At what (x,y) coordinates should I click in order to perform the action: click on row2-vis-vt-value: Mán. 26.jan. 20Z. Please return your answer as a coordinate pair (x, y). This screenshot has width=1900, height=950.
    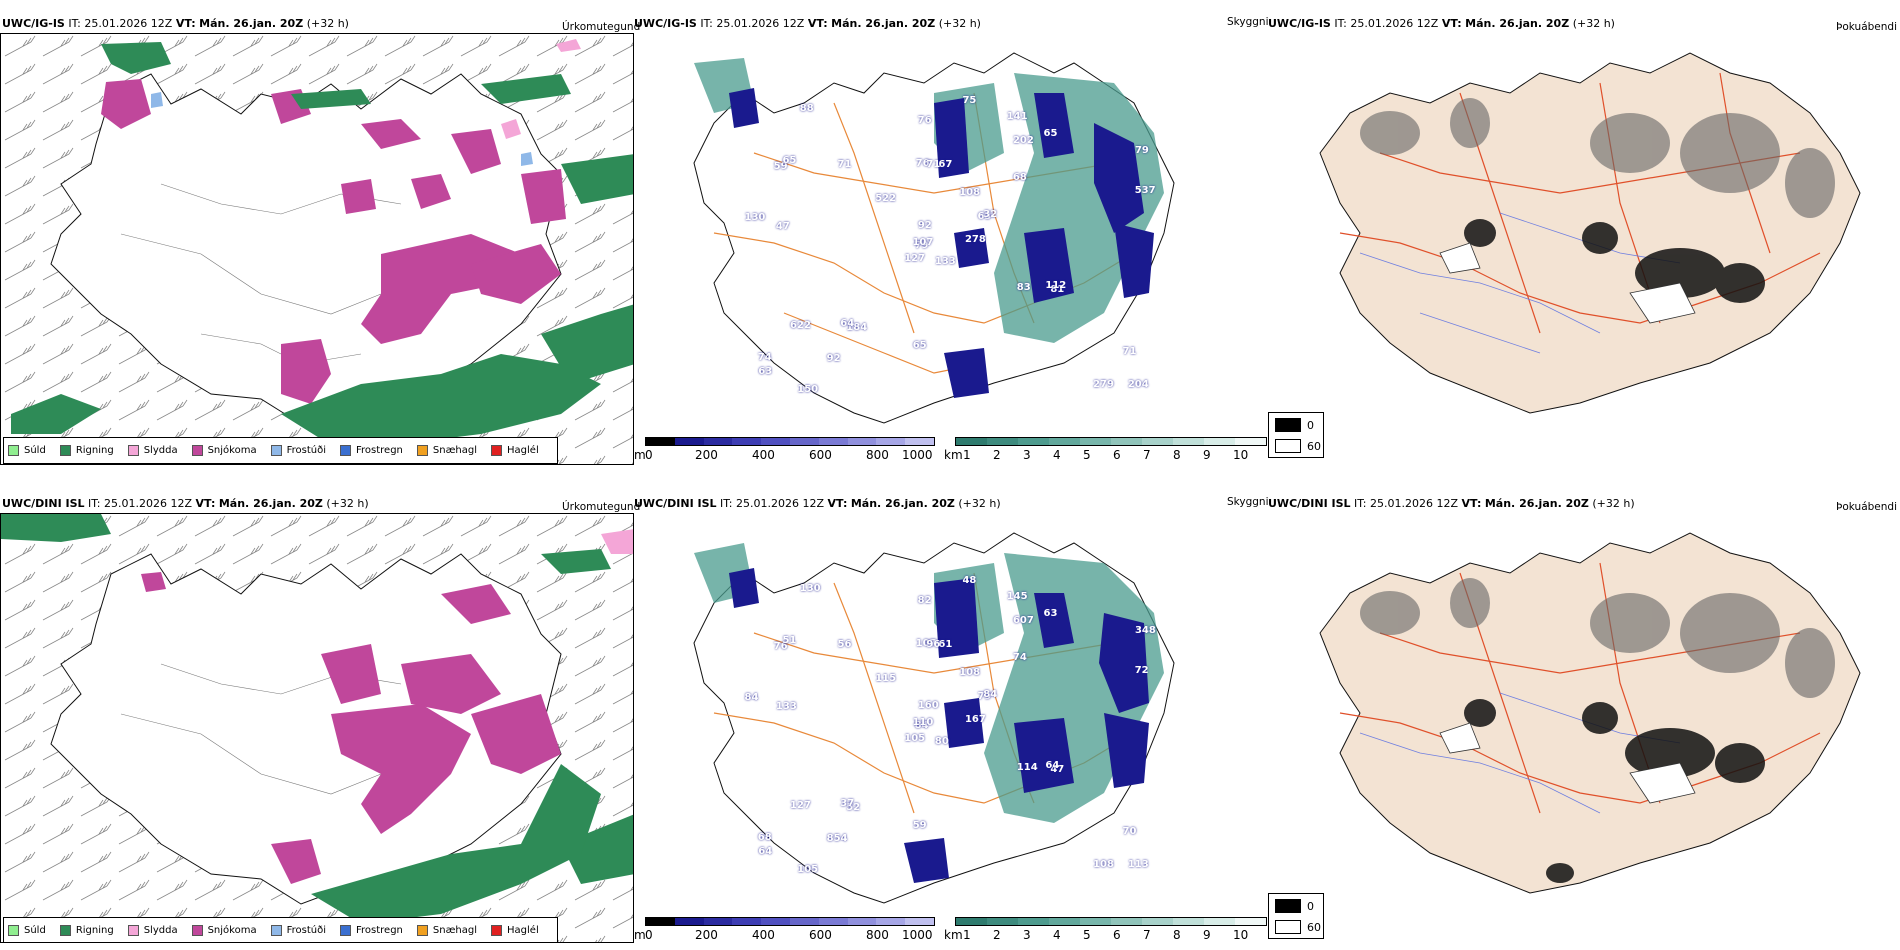
    Looking at the image, I should click on (902, 503).